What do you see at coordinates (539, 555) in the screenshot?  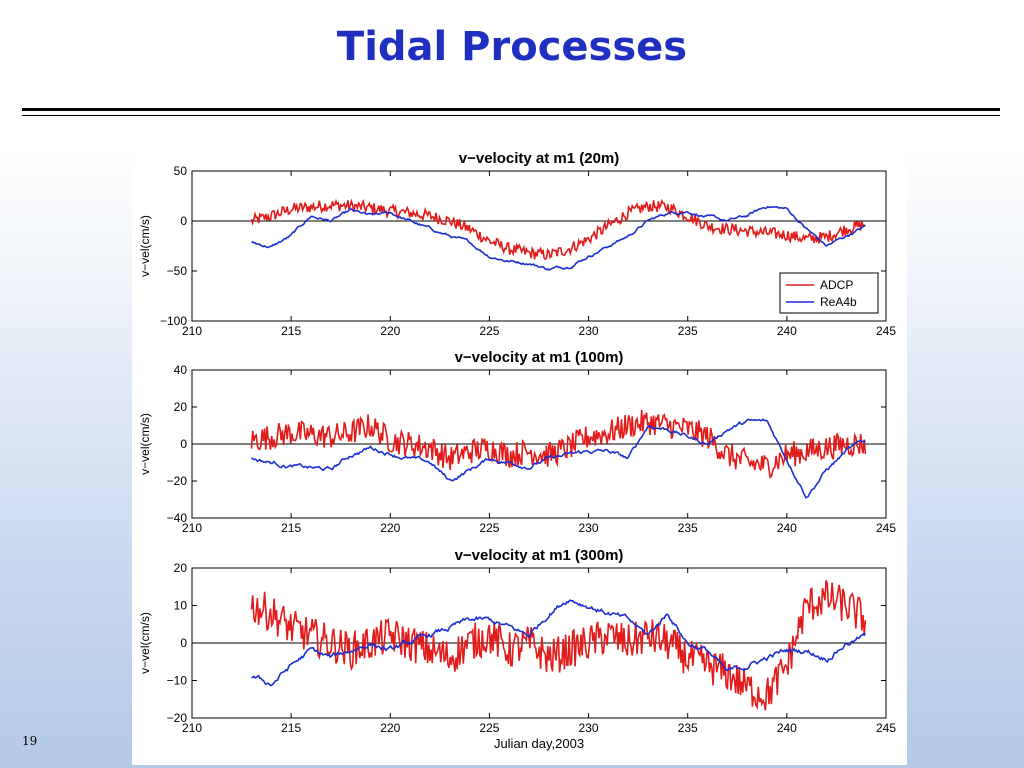 I see `chart-title: v−velocity at m1 (300m)` at bounding box center [539, 555].